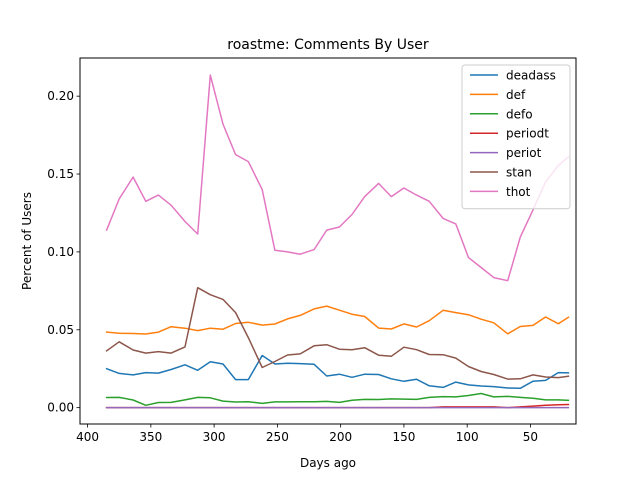  I want to click on series-line-deadass, so click(337, 372).